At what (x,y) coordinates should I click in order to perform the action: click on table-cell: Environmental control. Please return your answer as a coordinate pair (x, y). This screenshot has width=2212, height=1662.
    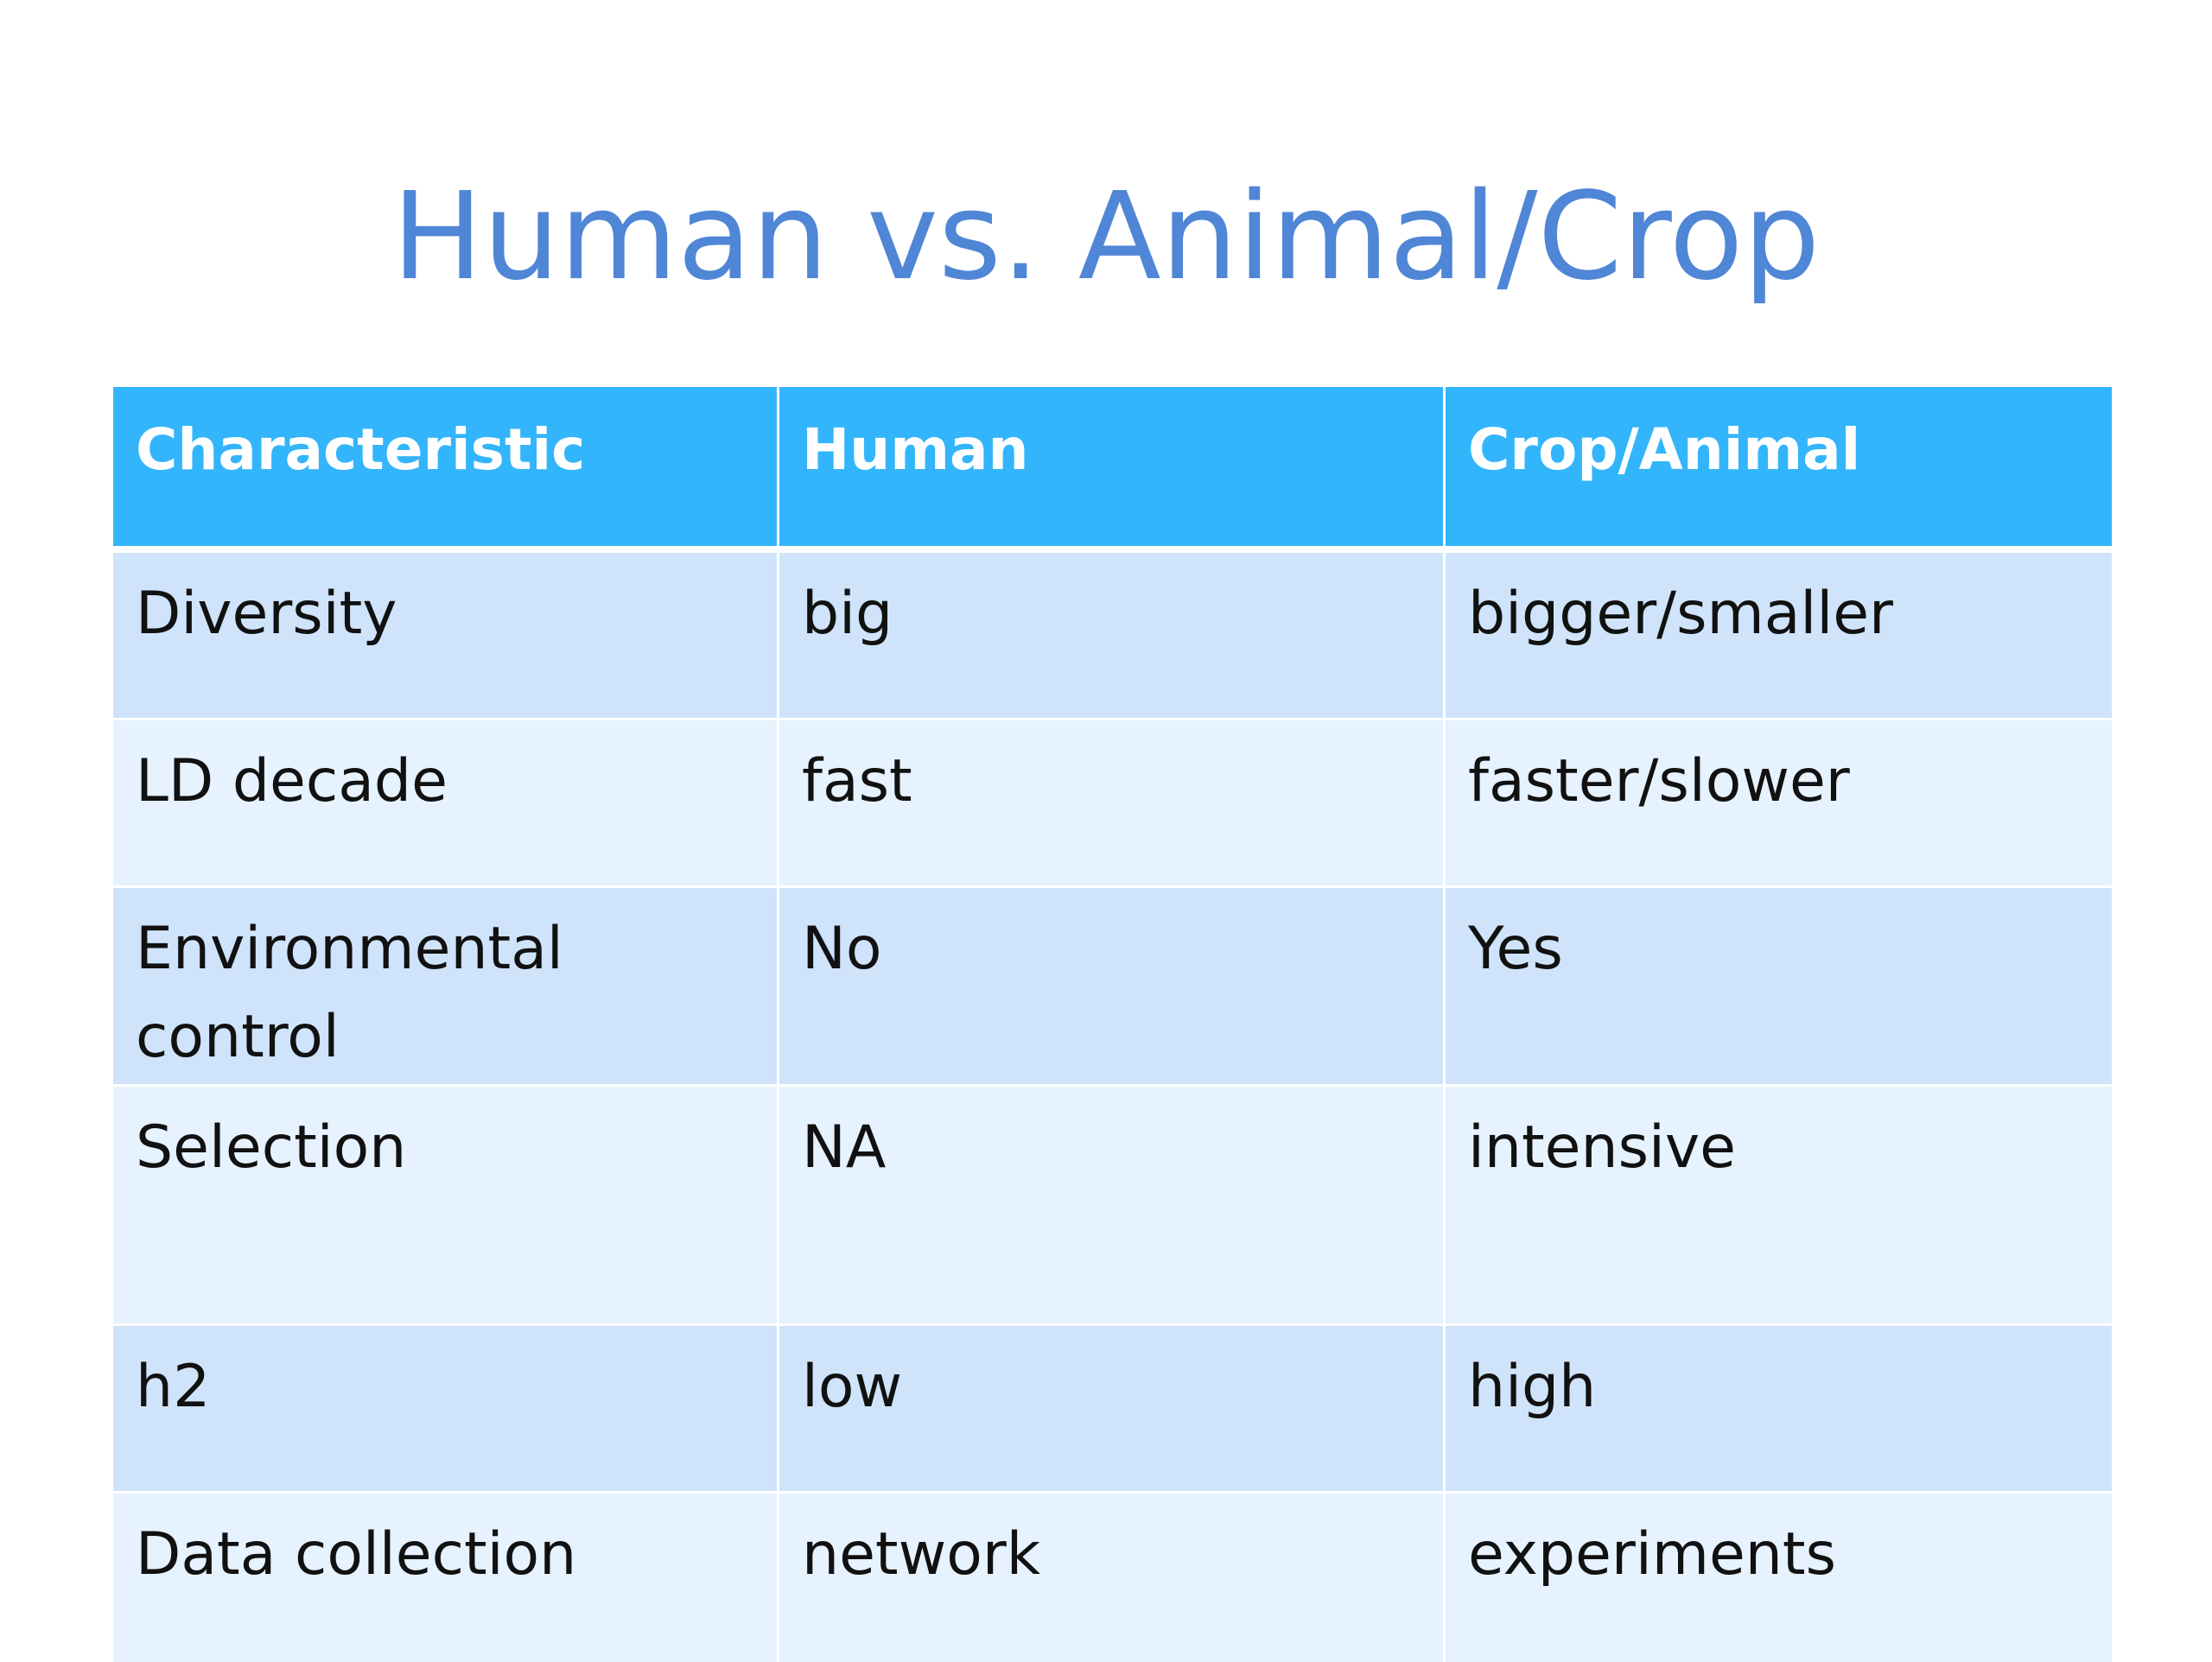
    Looking at the image, I should click on (446, 987).